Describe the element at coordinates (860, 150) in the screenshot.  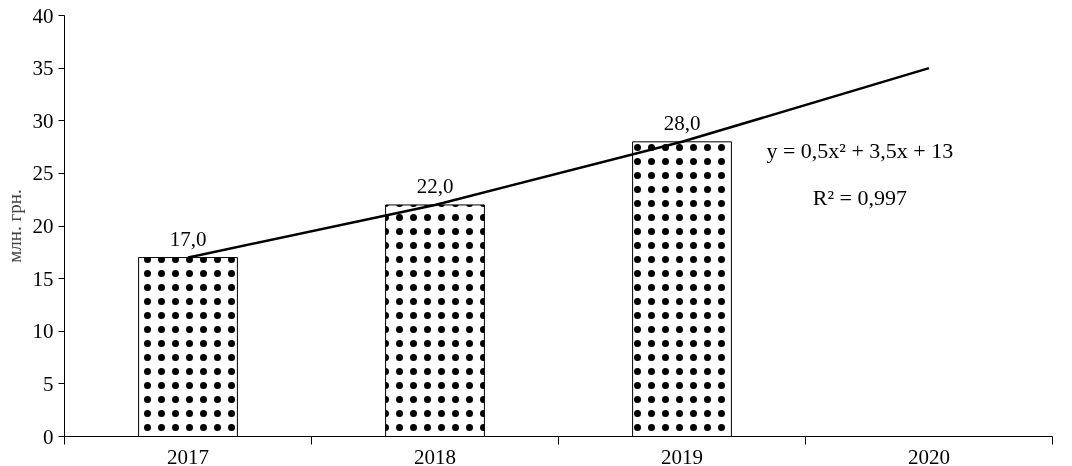
I see `annotation: y = 0,5x² + 3,5x + 13` at that location.